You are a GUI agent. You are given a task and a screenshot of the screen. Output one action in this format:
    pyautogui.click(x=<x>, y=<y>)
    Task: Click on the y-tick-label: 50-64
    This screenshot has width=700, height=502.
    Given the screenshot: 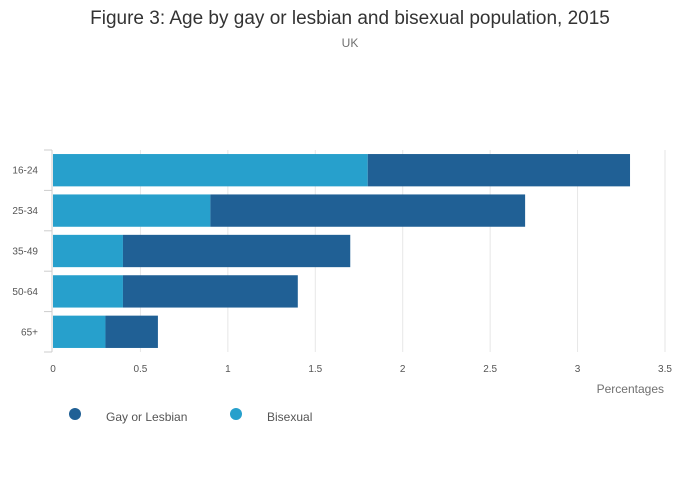 What is the action you would take?
    pyautogui.click(x=25, y=292)
    